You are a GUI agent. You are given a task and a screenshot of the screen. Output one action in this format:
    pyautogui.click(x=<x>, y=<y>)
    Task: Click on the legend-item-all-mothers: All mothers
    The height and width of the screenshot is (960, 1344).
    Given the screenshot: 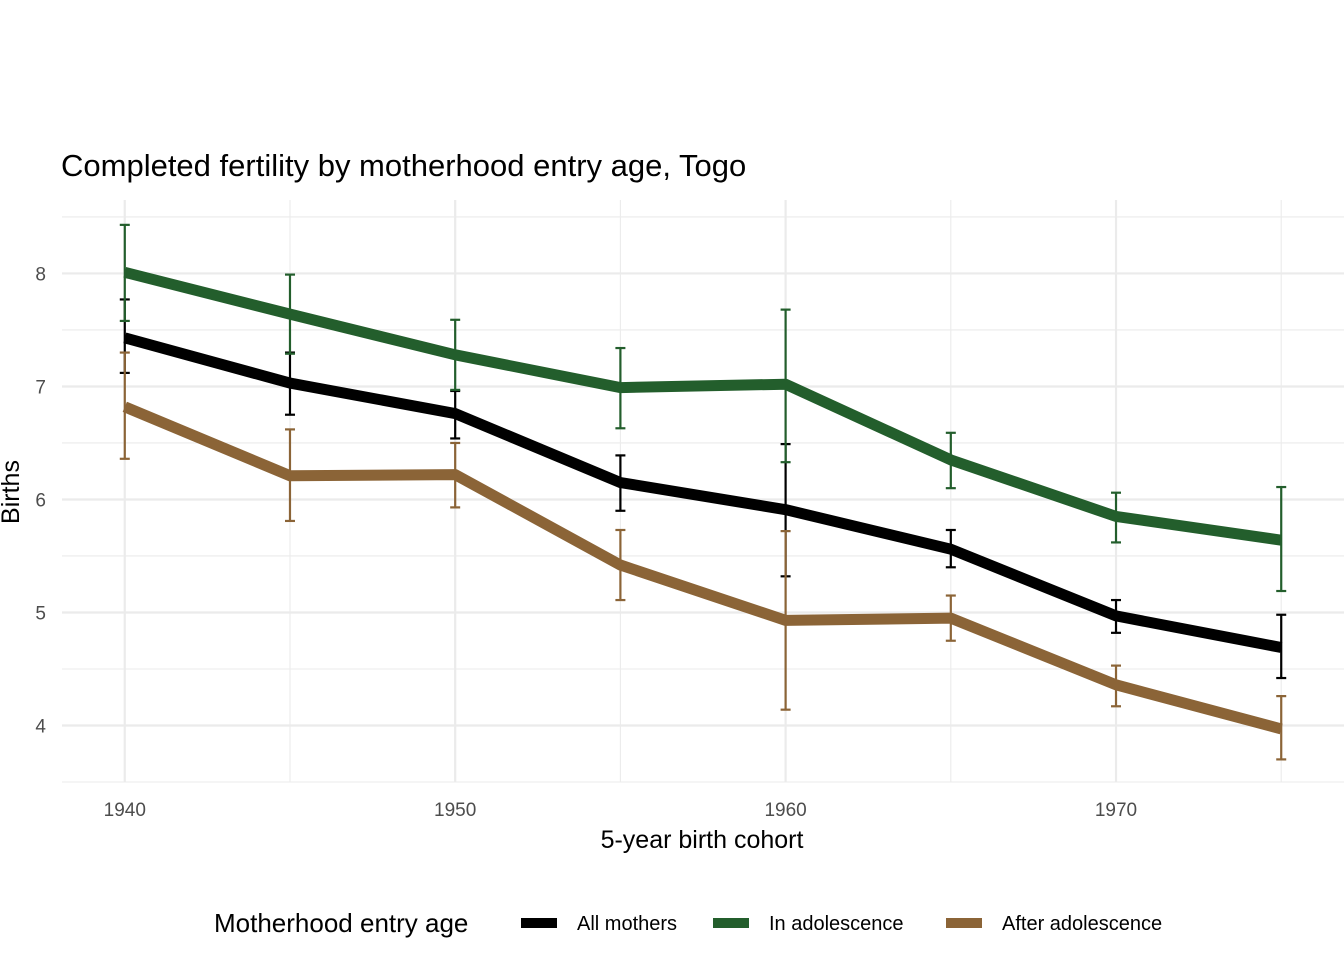 What is the action you would take?
    pyautogui.click(x=599, y=924)
    